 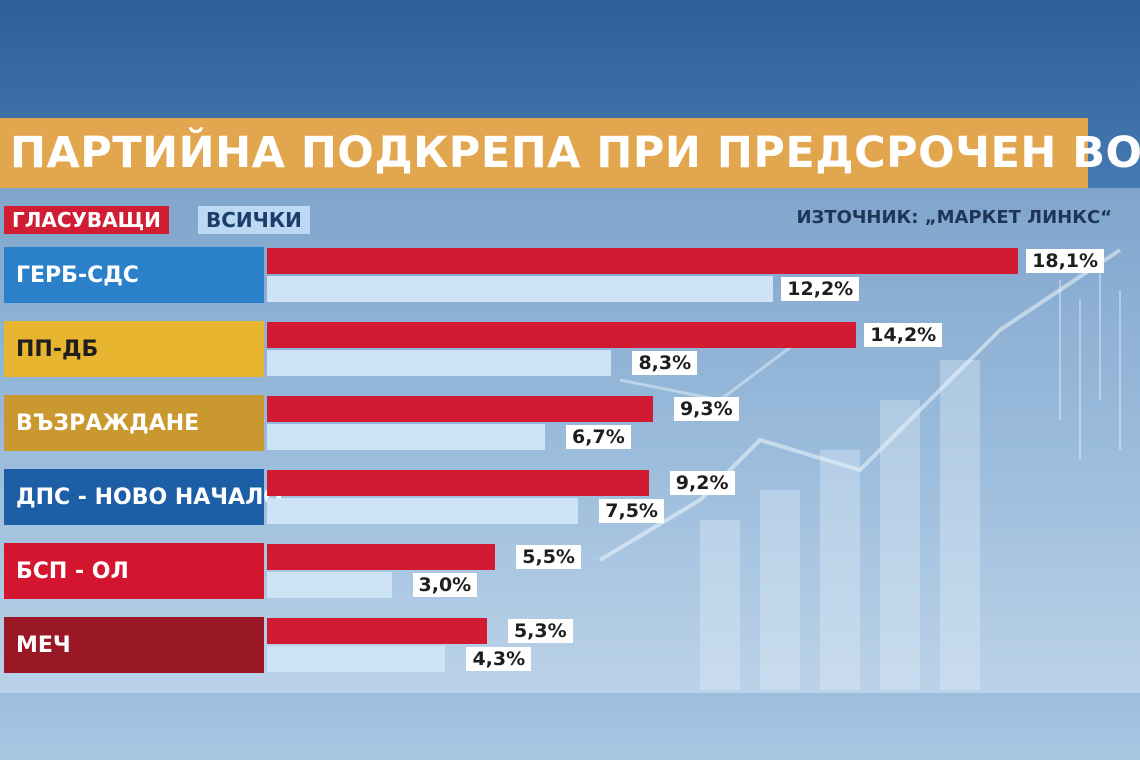 I want to click on data-label: 5,5%, so click(x=548, y=557).